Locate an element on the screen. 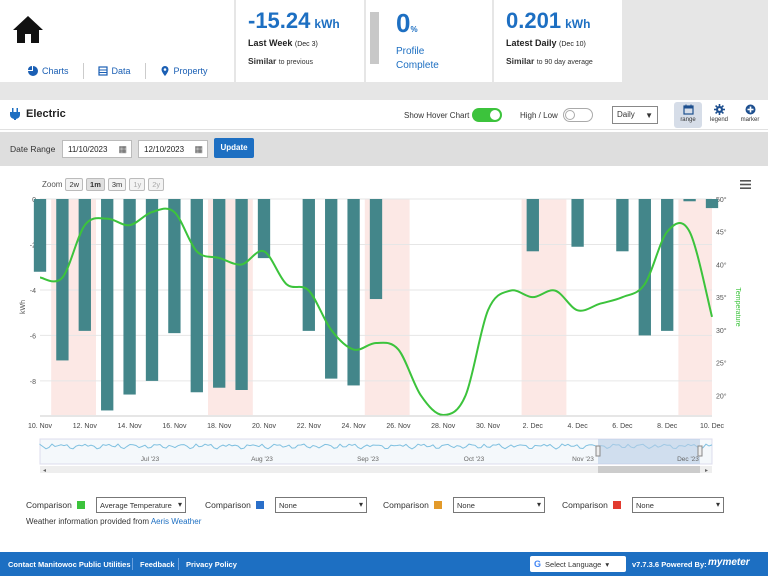 This screenshot has width=768, height=576. google-g-icon: G is located at coordinates (538, 564).